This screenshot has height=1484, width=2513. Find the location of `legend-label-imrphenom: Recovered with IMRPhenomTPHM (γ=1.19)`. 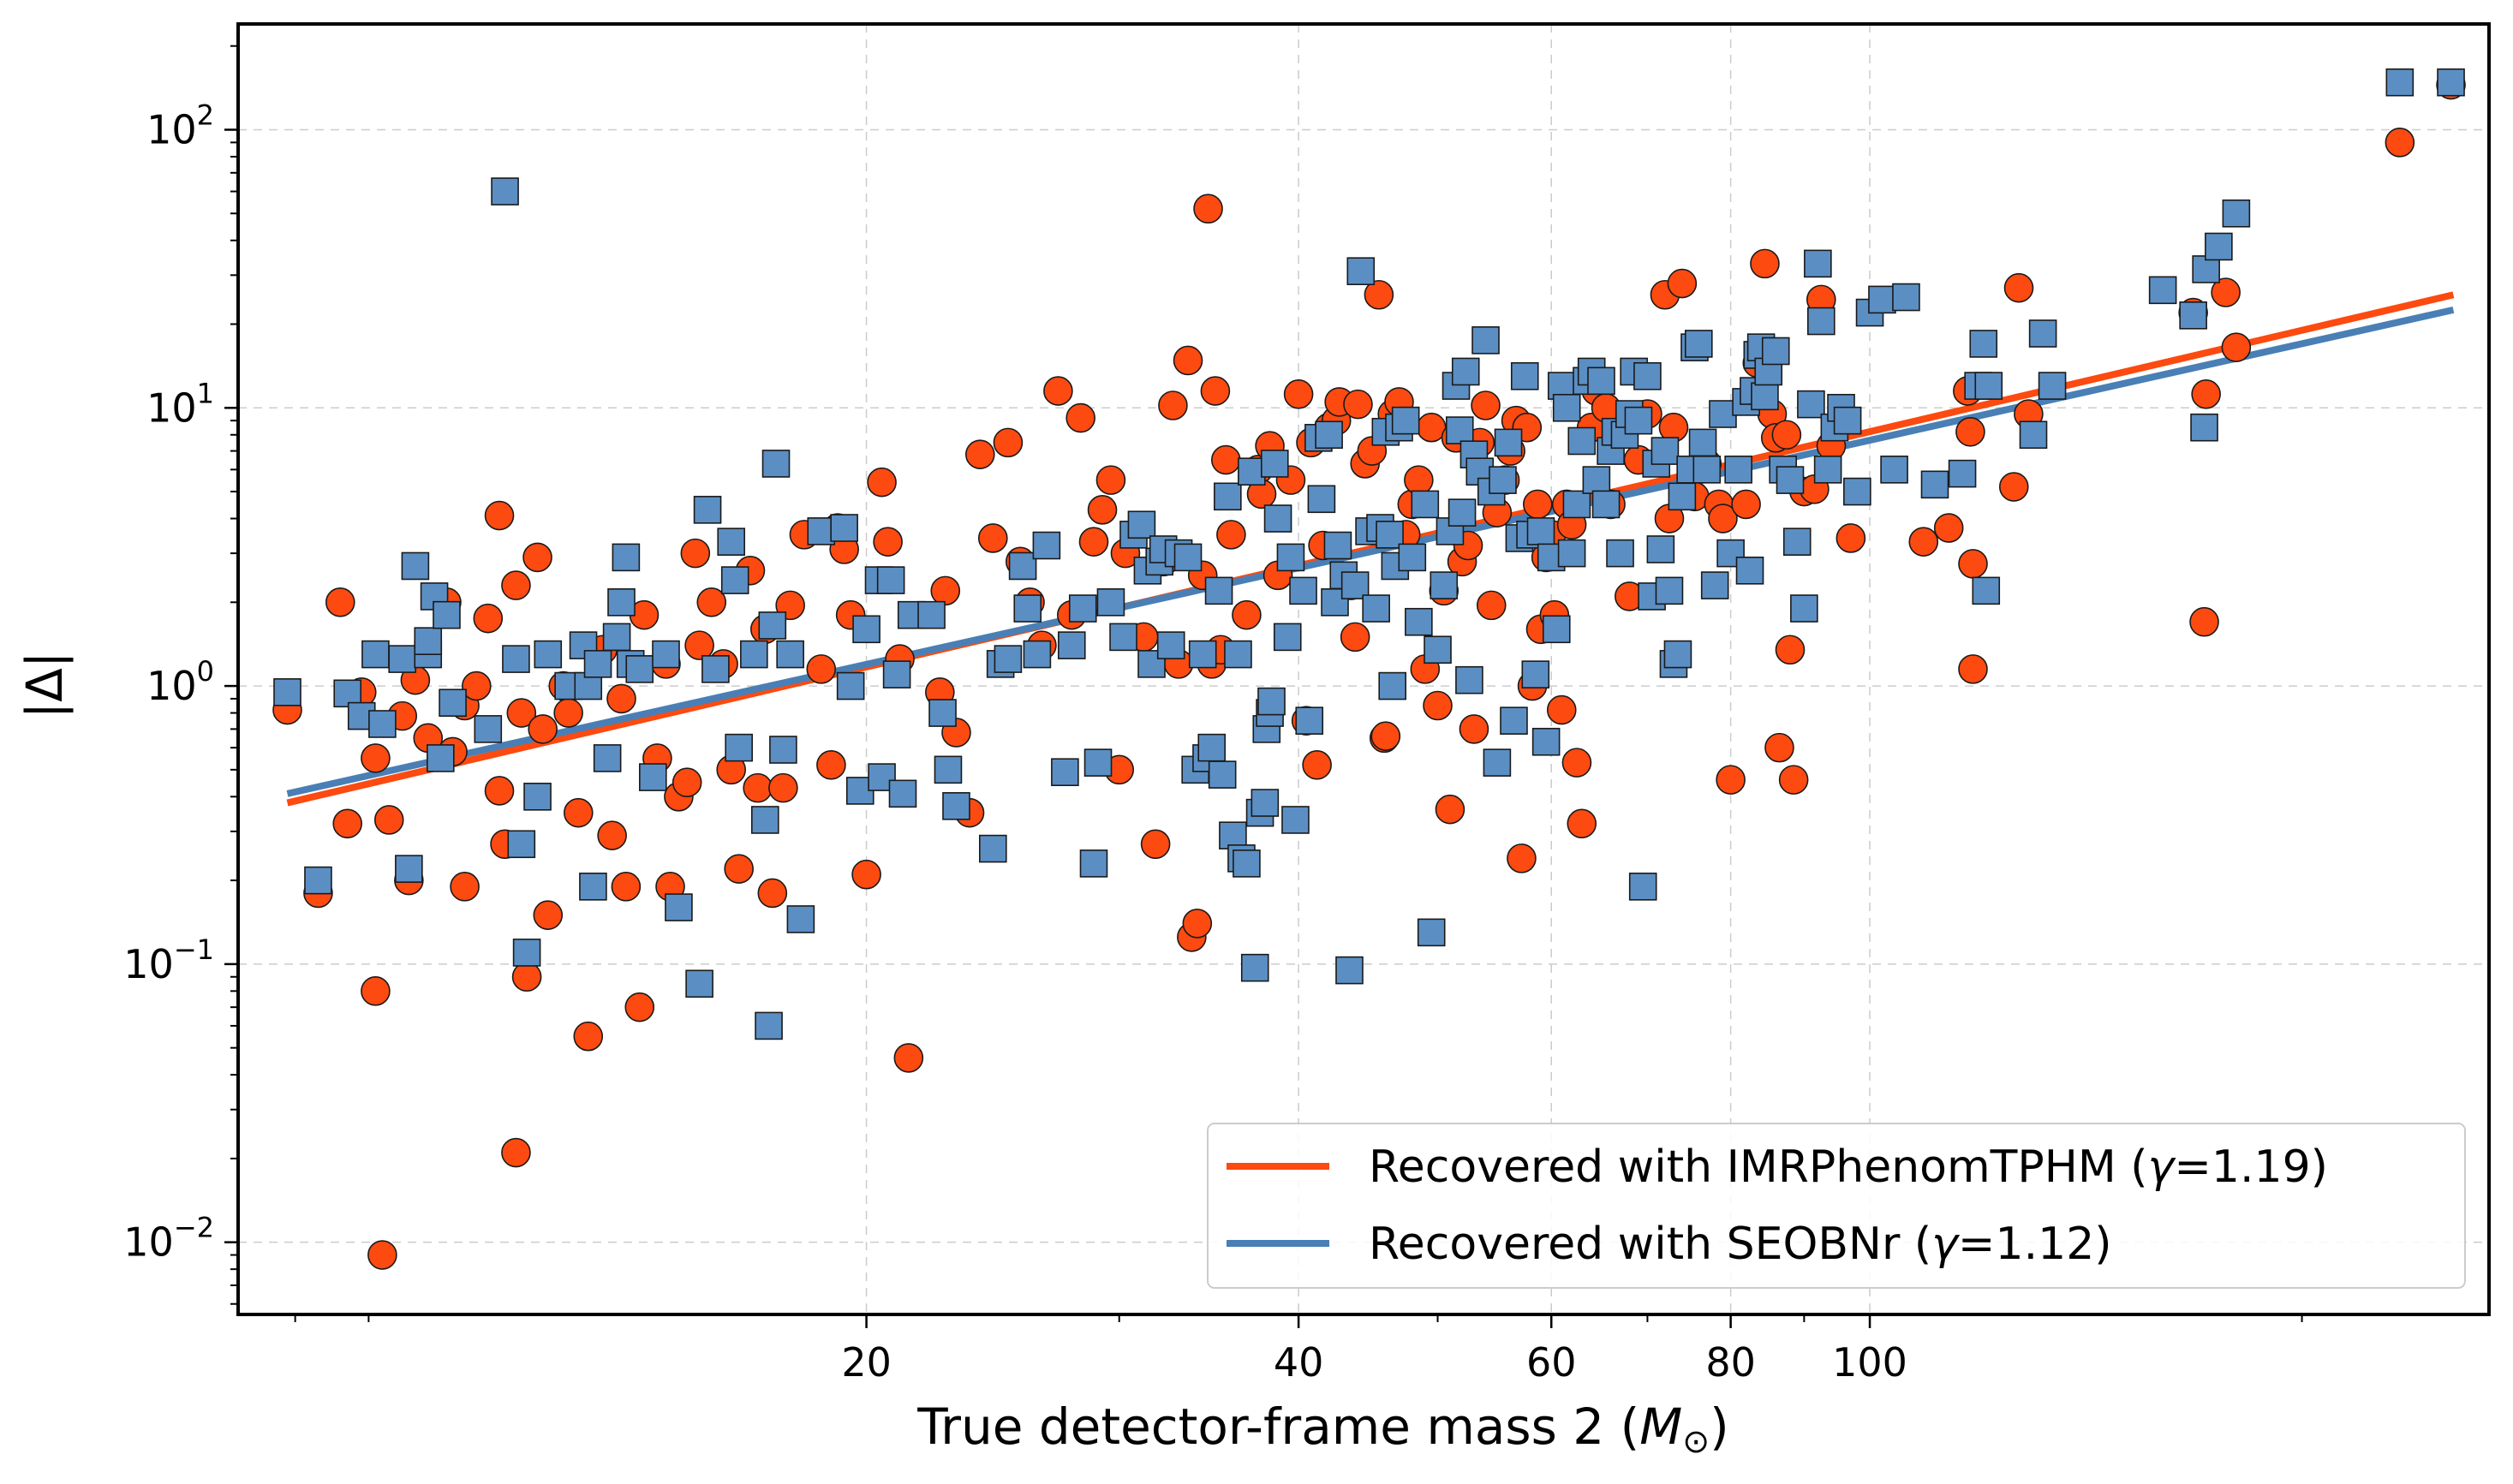

legend-label-imrphenom: Recovered with IMRPhenomTPHM (γ=1.19) is located at coordinates (1848, 1167).